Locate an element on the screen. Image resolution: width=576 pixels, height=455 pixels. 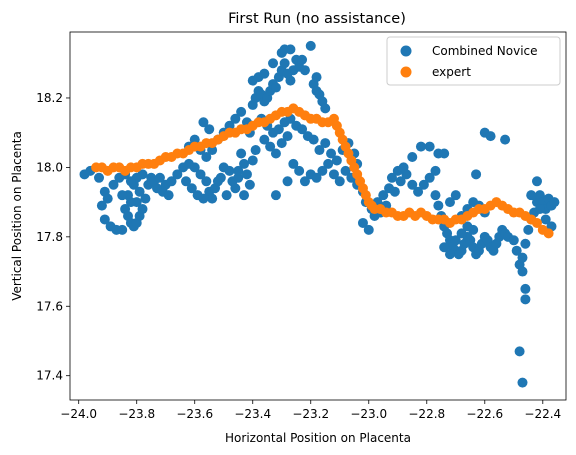
legend: Combined Novice expert is located at coordinates (473, 61).